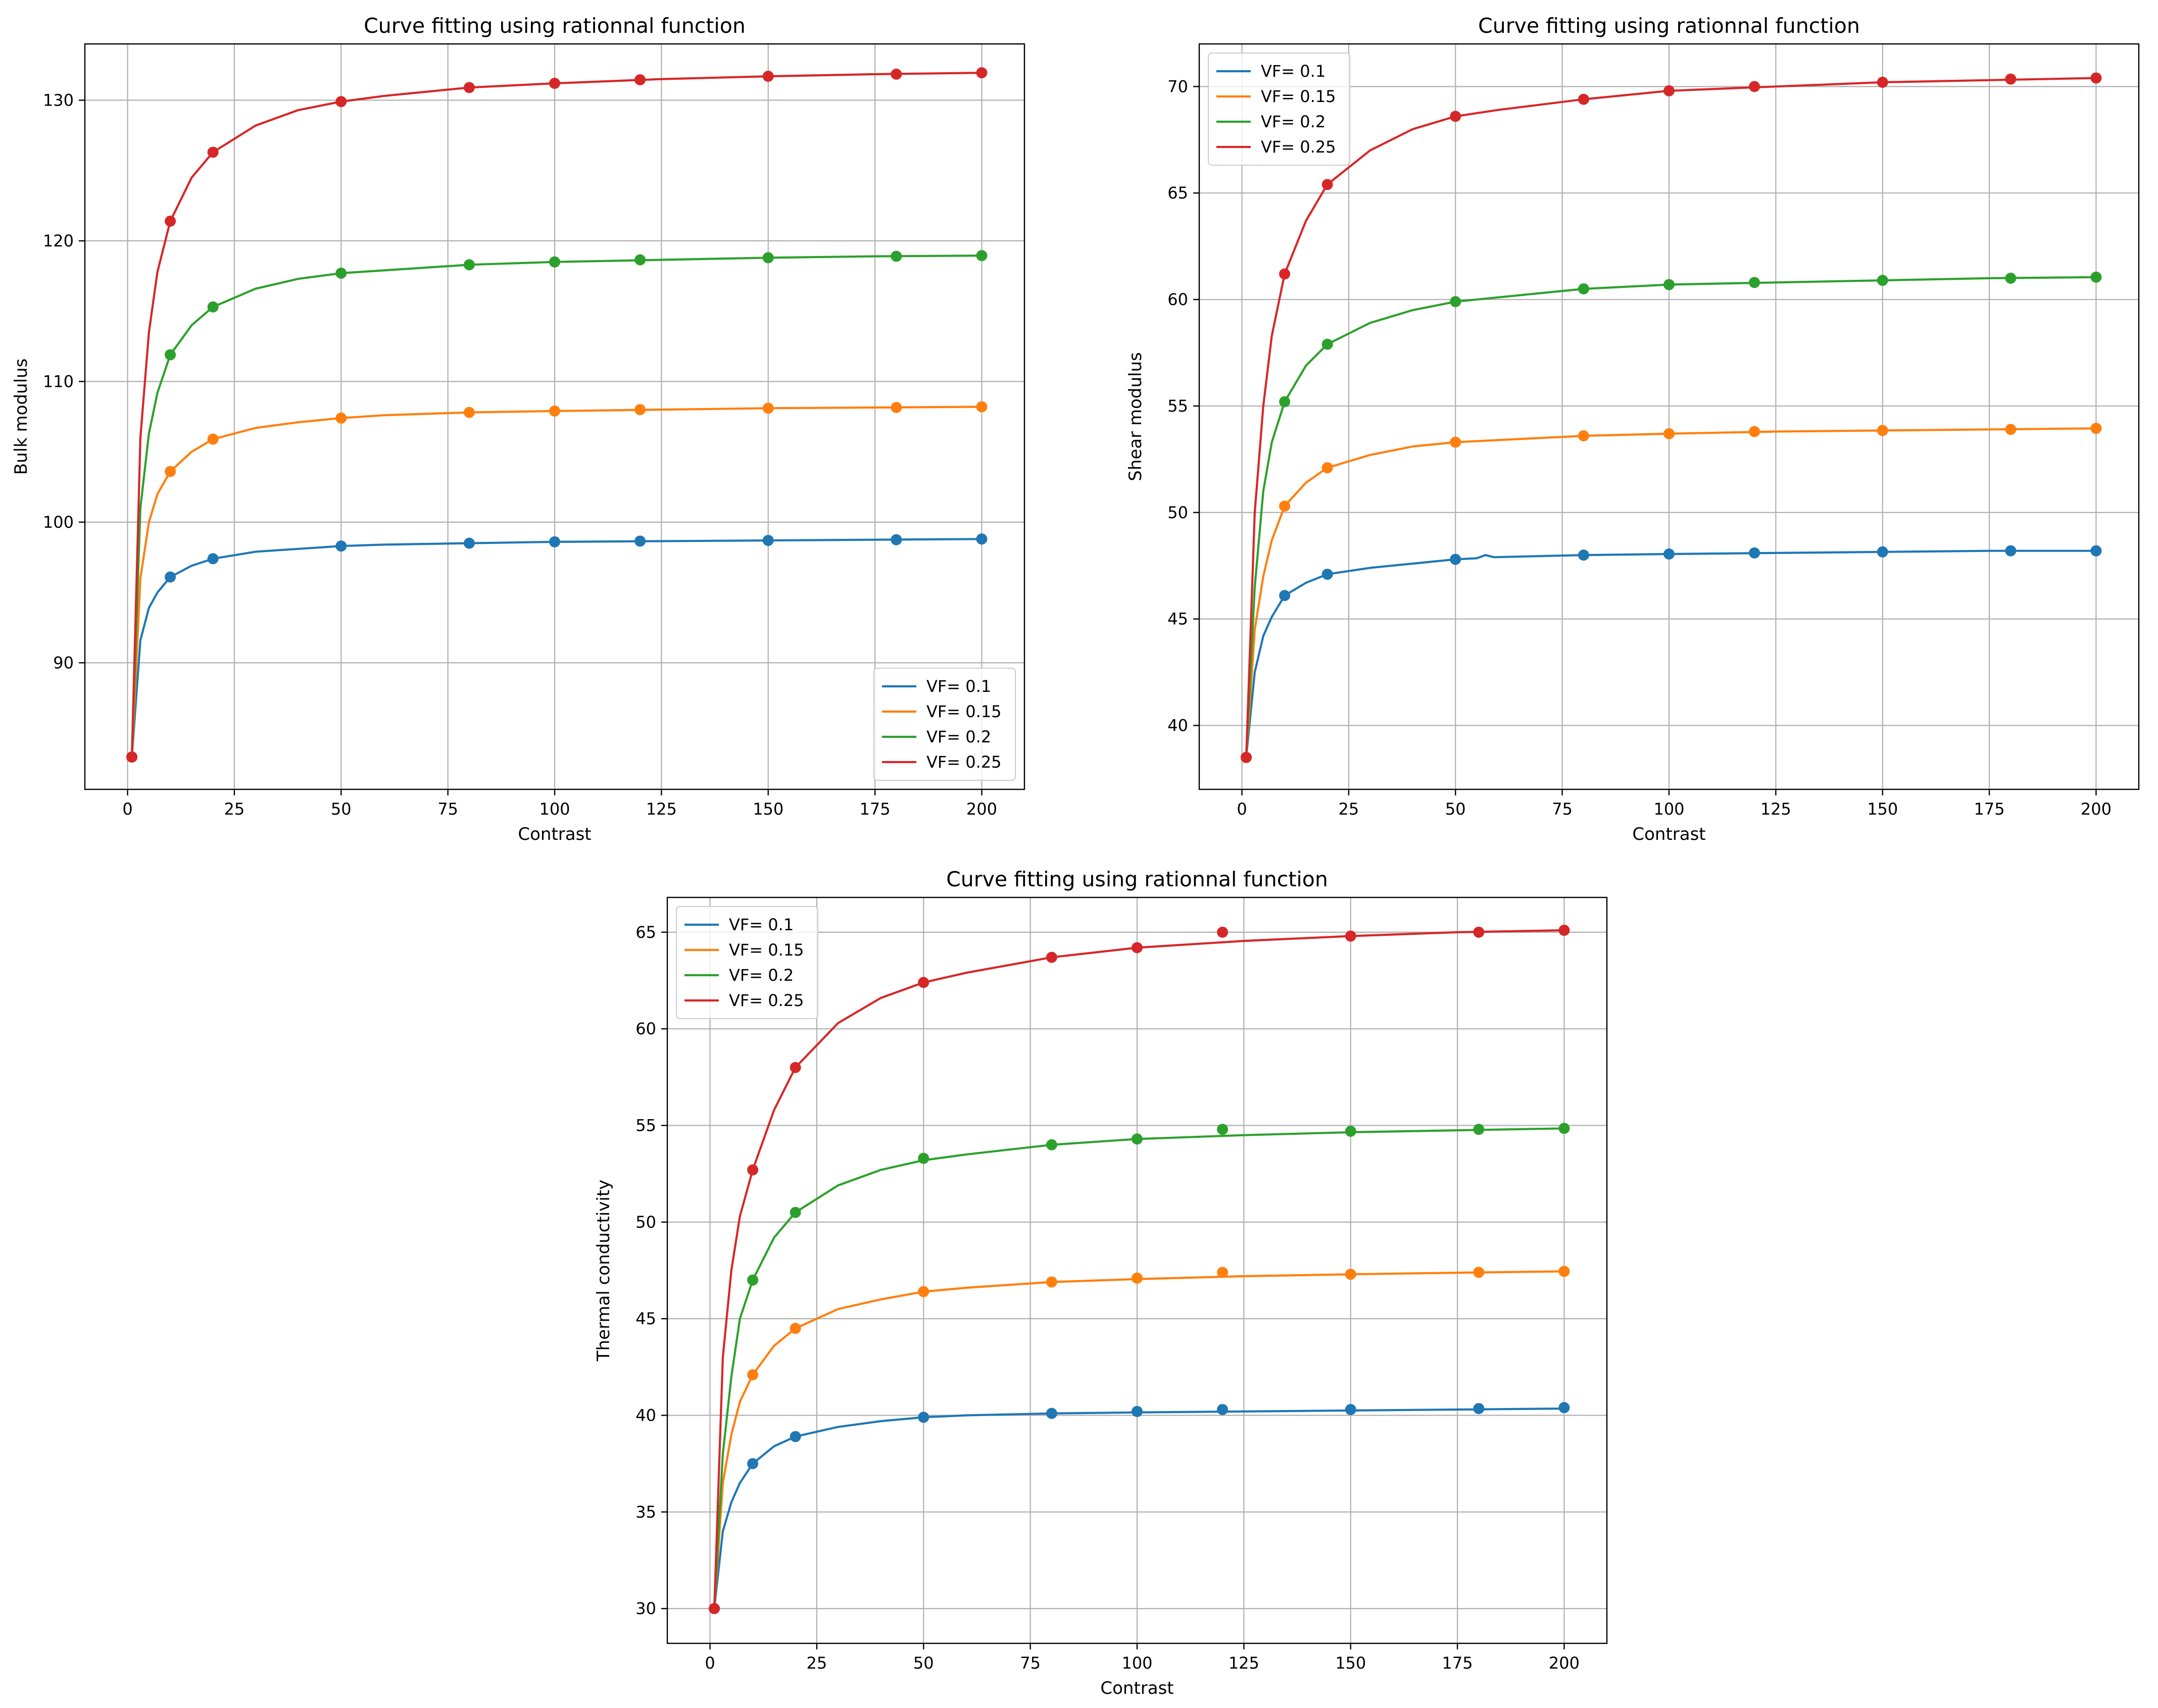 This screenshot has width=2158, height=1708. I want to click on x-tick-label: 100, so click(1136, 1663).